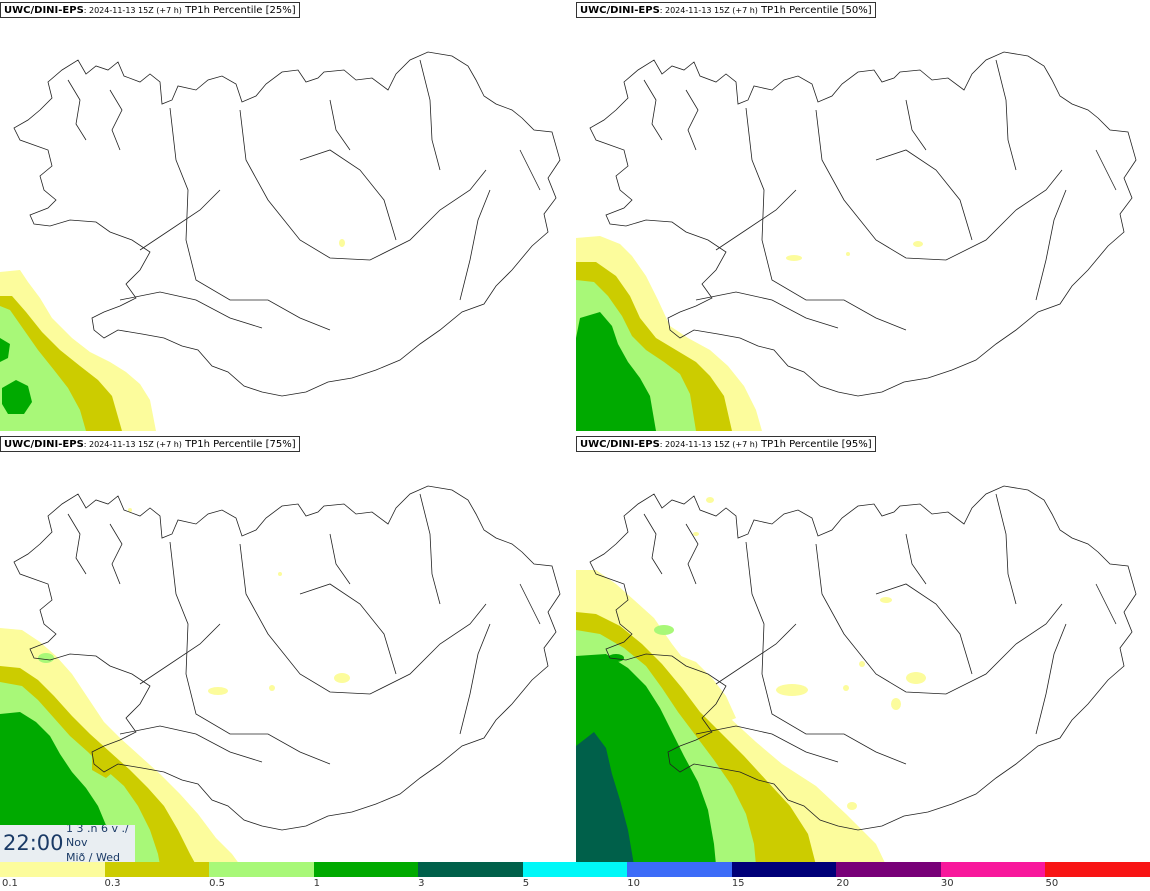  Describe the element at coordinates (77, 842) in the screenshot. I see `valid-date-month: Nov` at that location.